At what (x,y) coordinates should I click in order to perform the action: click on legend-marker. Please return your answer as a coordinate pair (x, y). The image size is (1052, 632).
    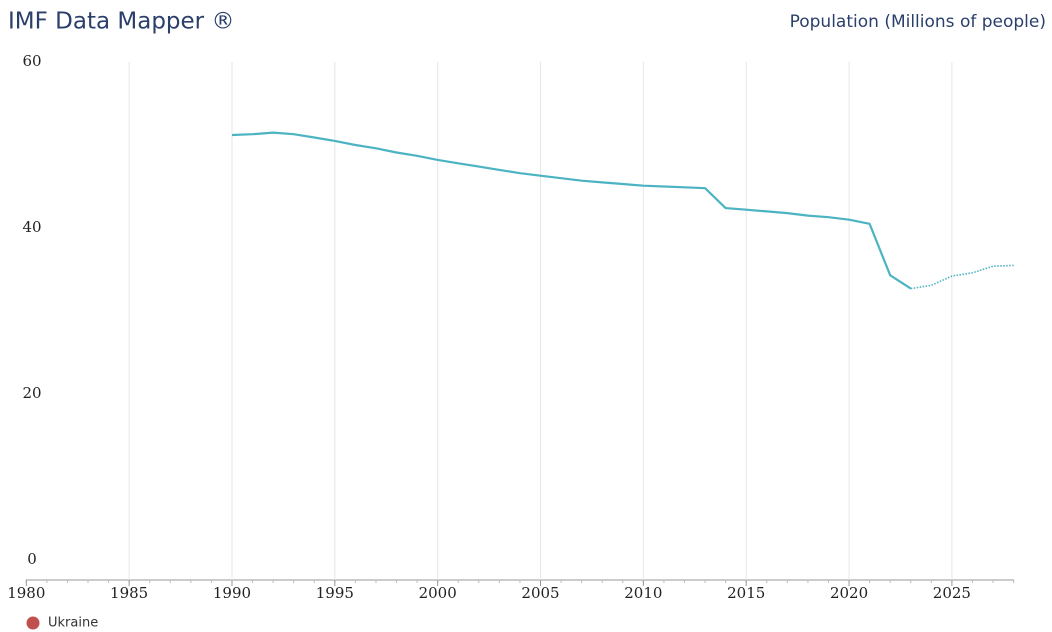
    Looking at the image, I should click on (33, 623).